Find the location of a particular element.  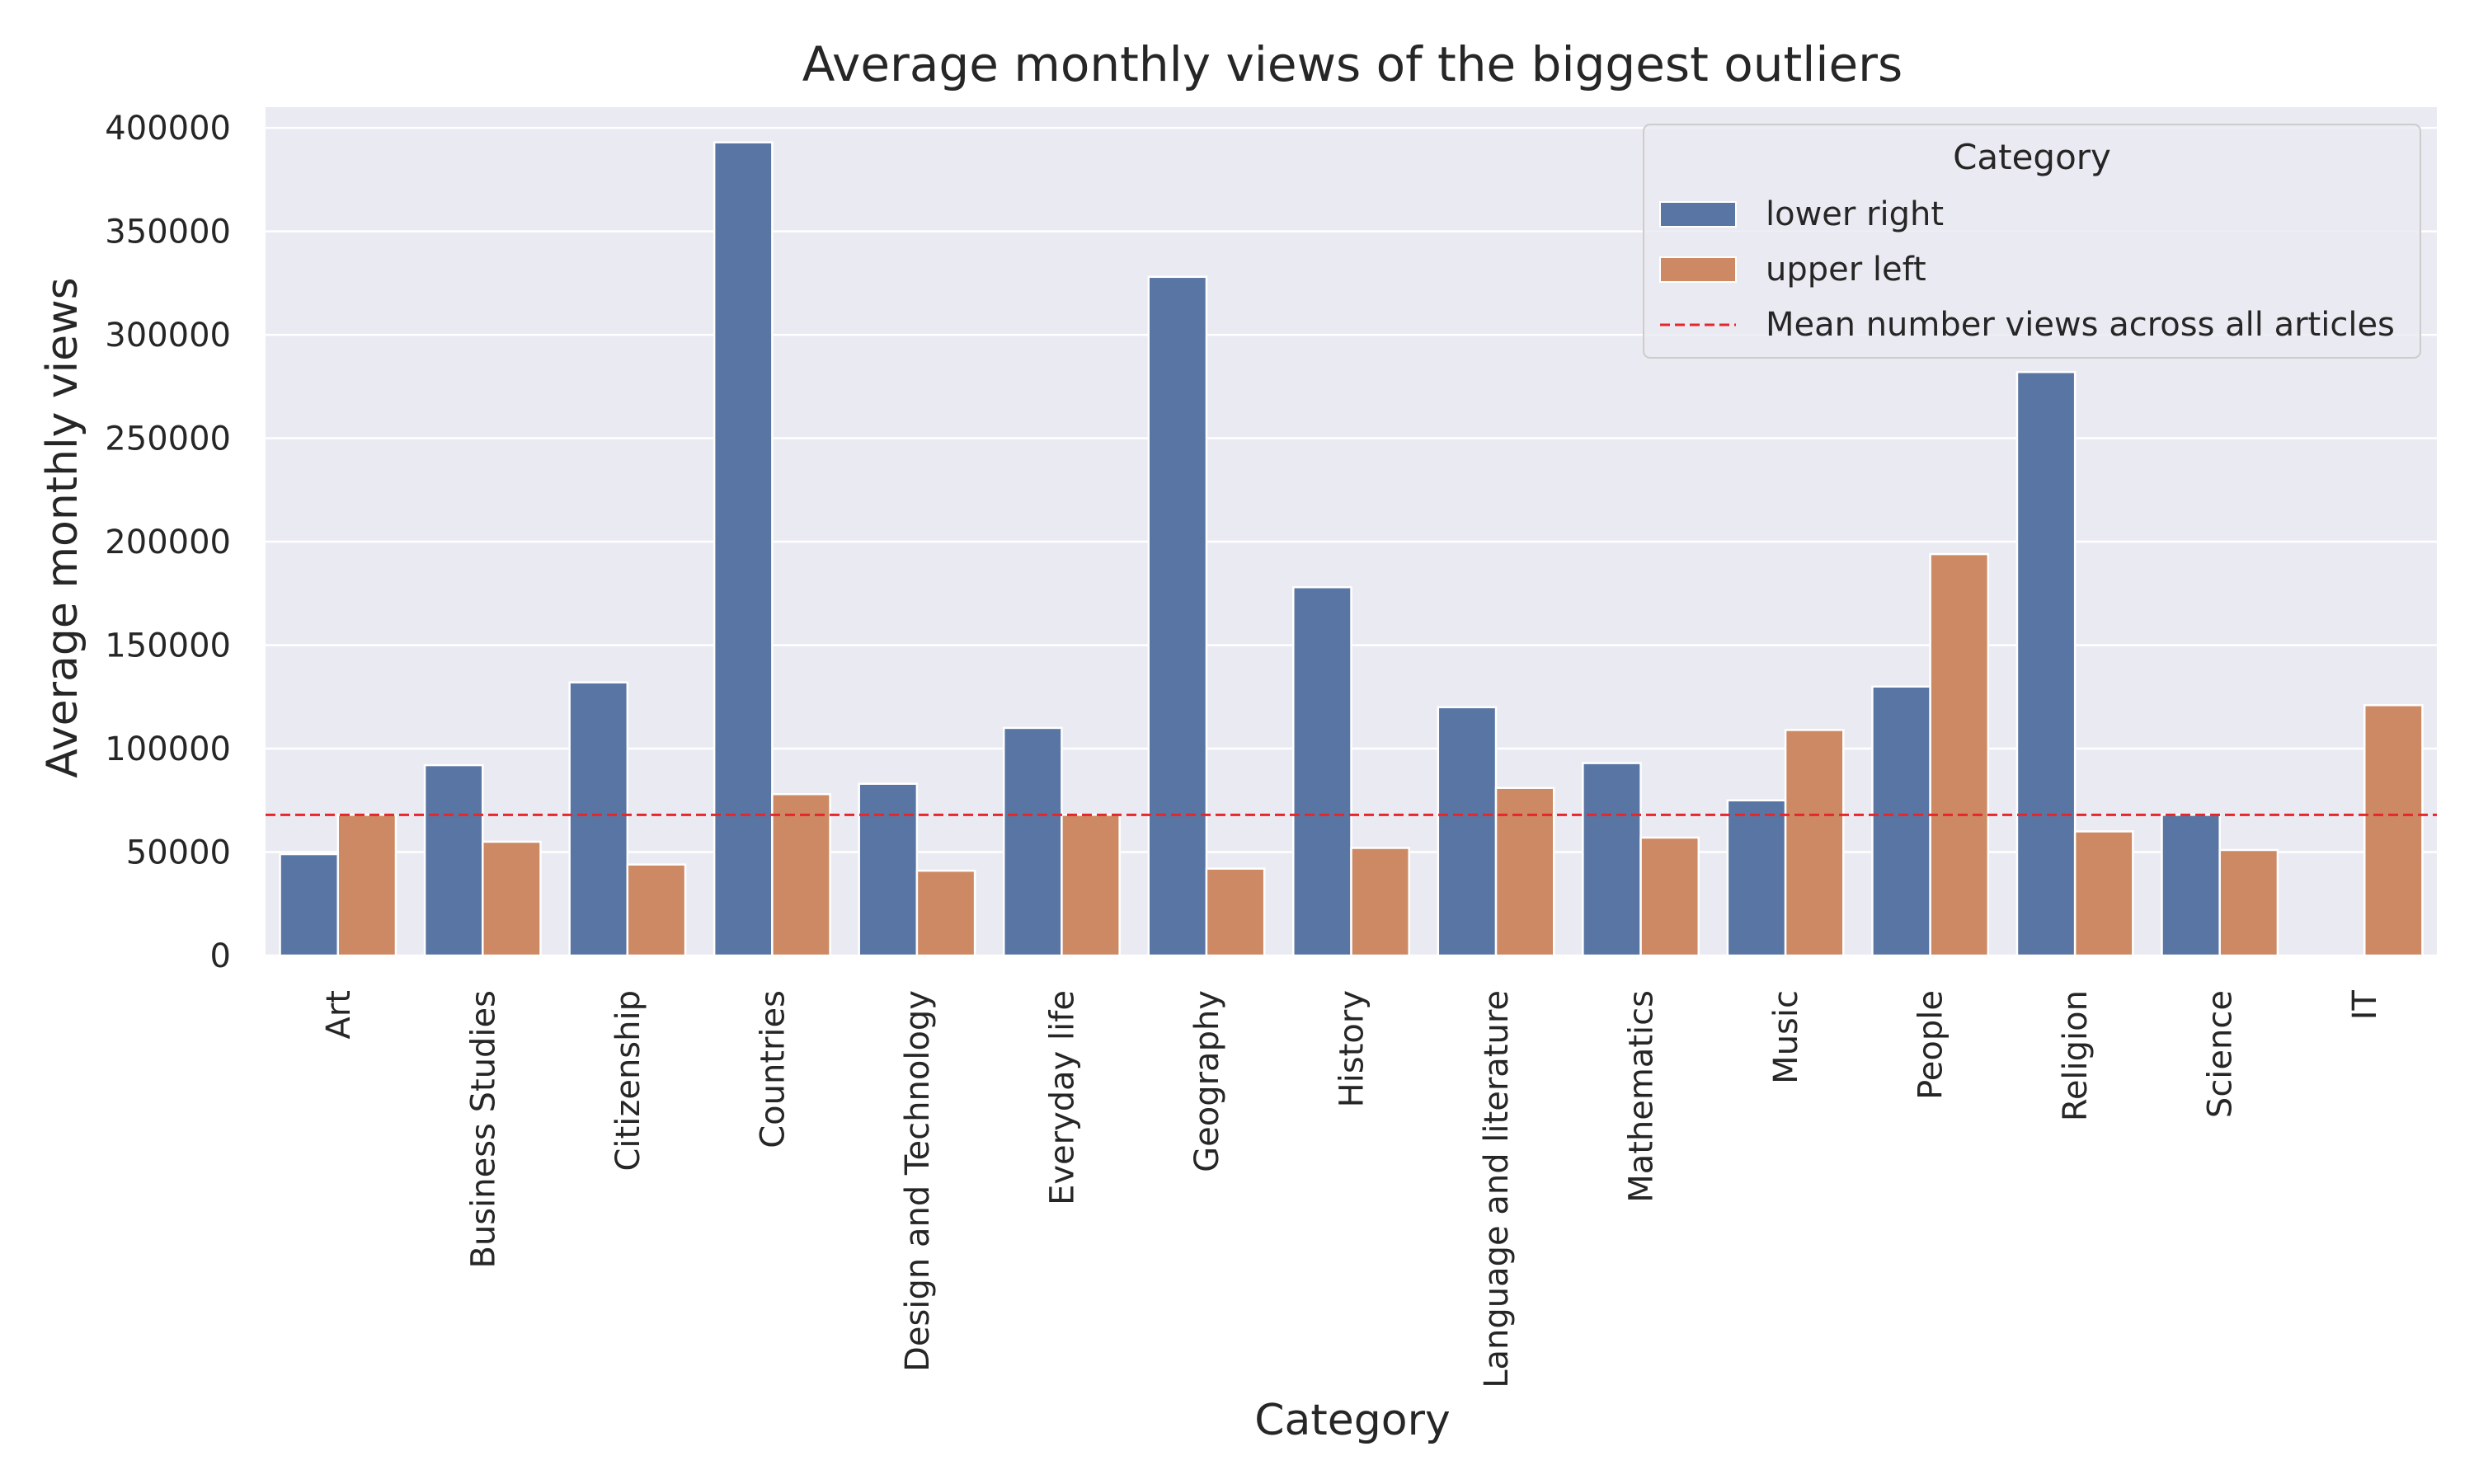

x-tick-label: Design and Technology is located at coordinates (918, 1181).